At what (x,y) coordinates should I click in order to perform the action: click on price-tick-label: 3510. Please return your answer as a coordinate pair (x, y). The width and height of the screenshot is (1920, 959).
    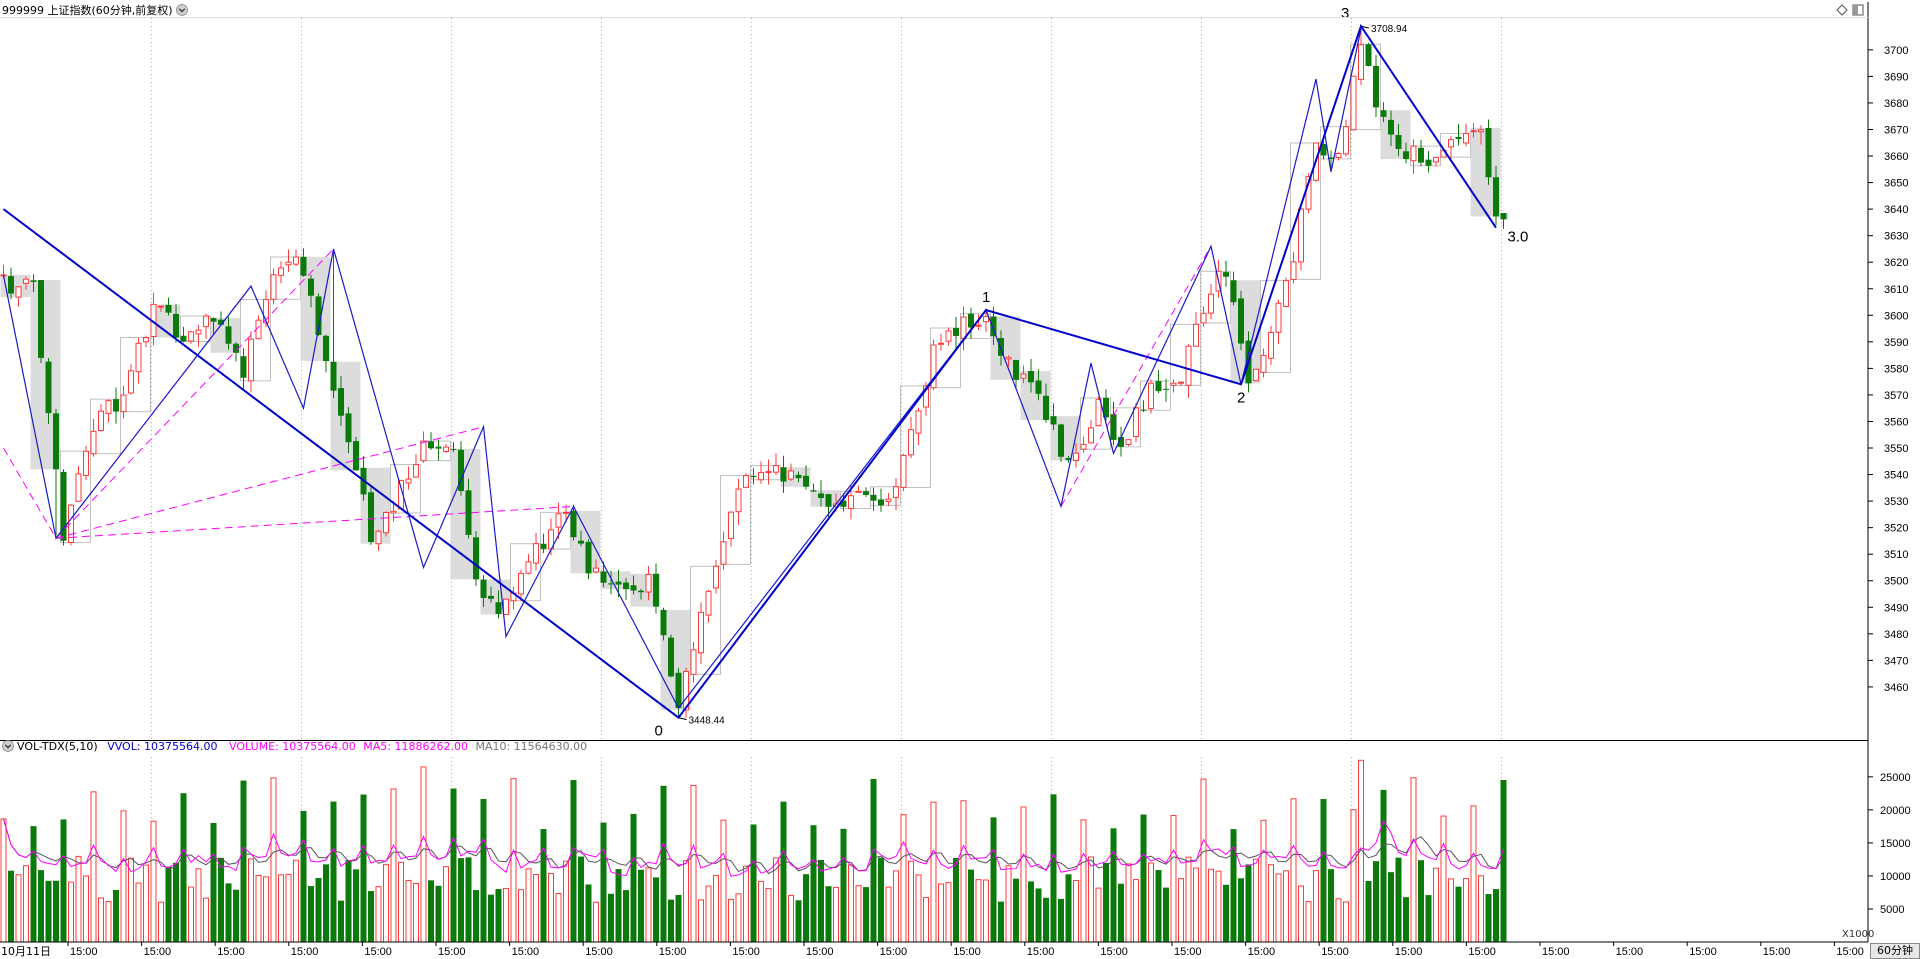
    Looking at the image, I should click on (1896, 555).